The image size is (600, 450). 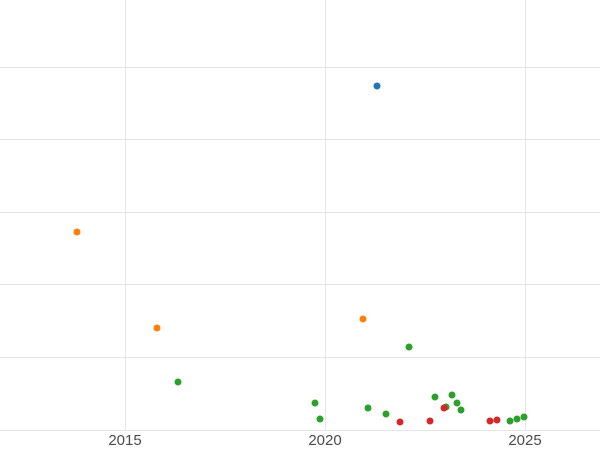 I want to click on x-tick-label: 2015, so click(x=125, y=440).